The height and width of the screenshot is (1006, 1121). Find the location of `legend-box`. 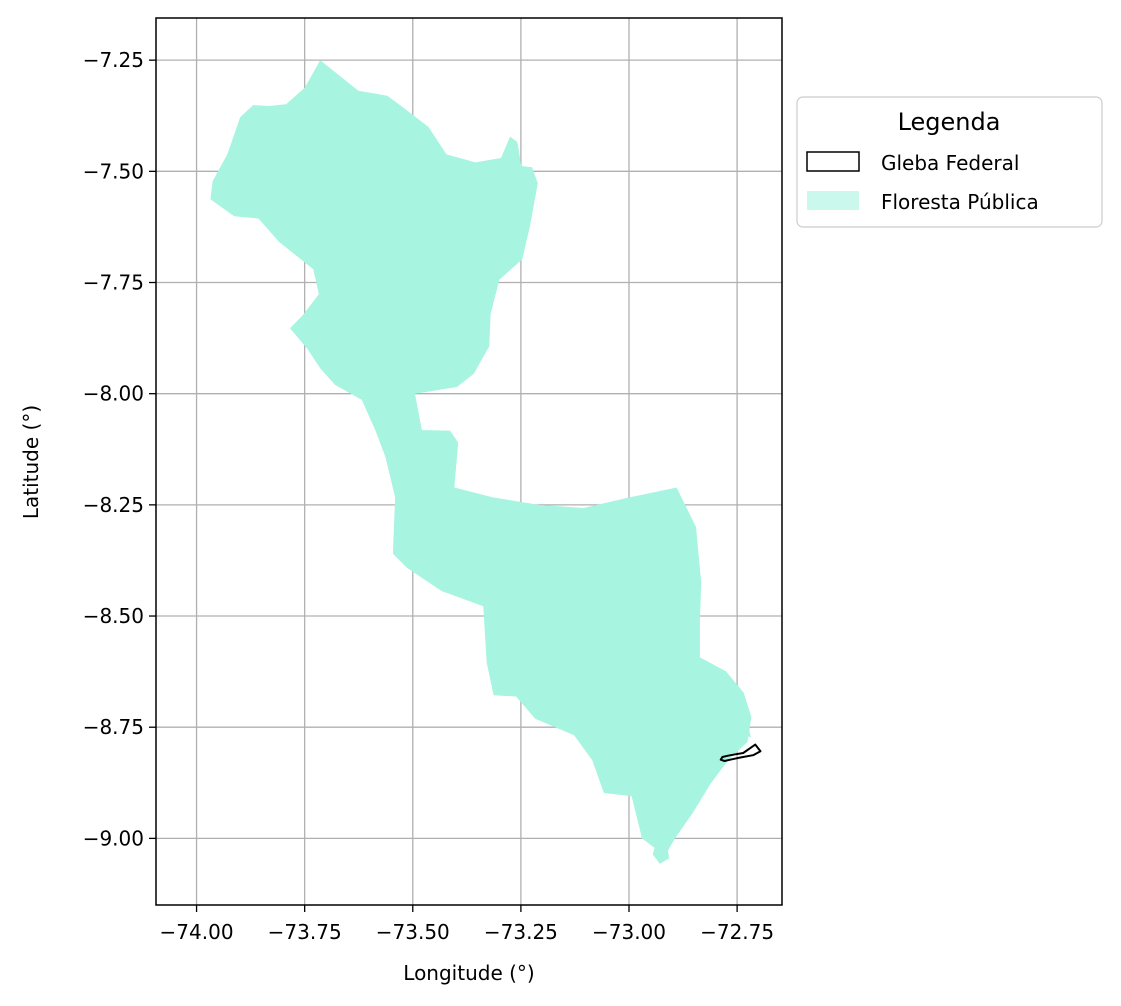

legend-box is located at coordinates (949, 162).